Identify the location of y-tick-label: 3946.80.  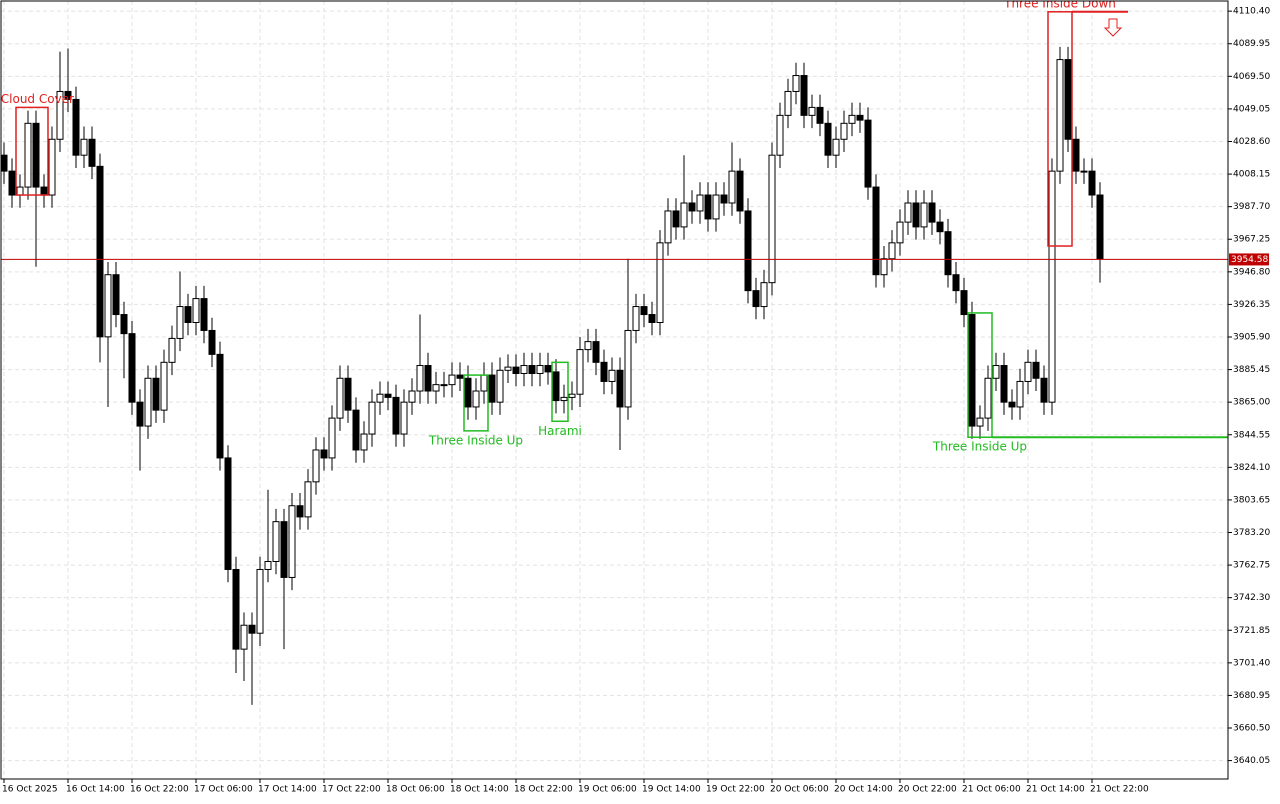
(1251, 272).